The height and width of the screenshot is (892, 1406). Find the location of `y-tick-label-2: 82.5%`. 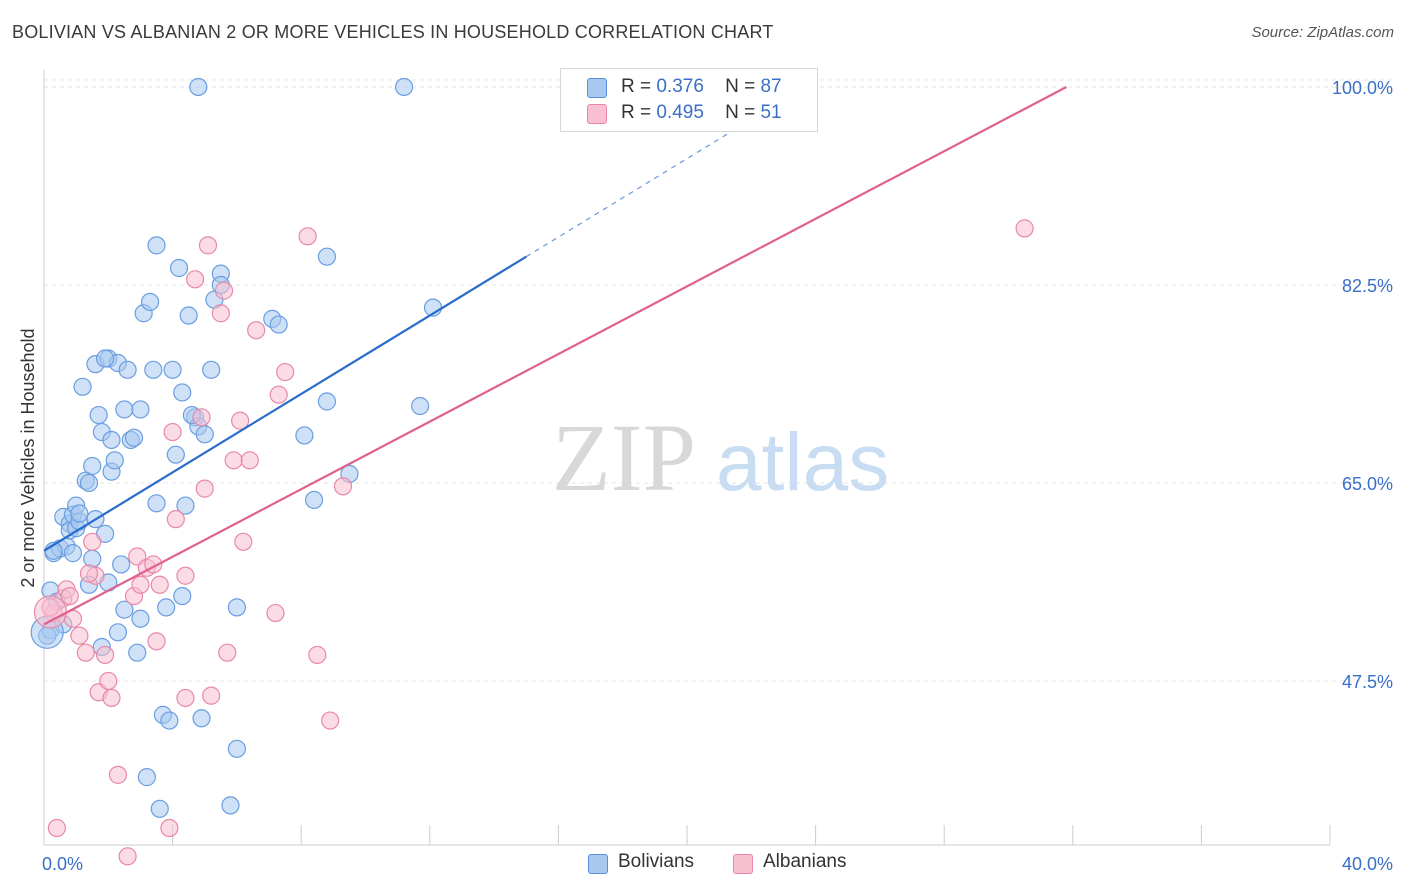

y-tick-label-2: 82.5% is located at coordinates (1367, 286).